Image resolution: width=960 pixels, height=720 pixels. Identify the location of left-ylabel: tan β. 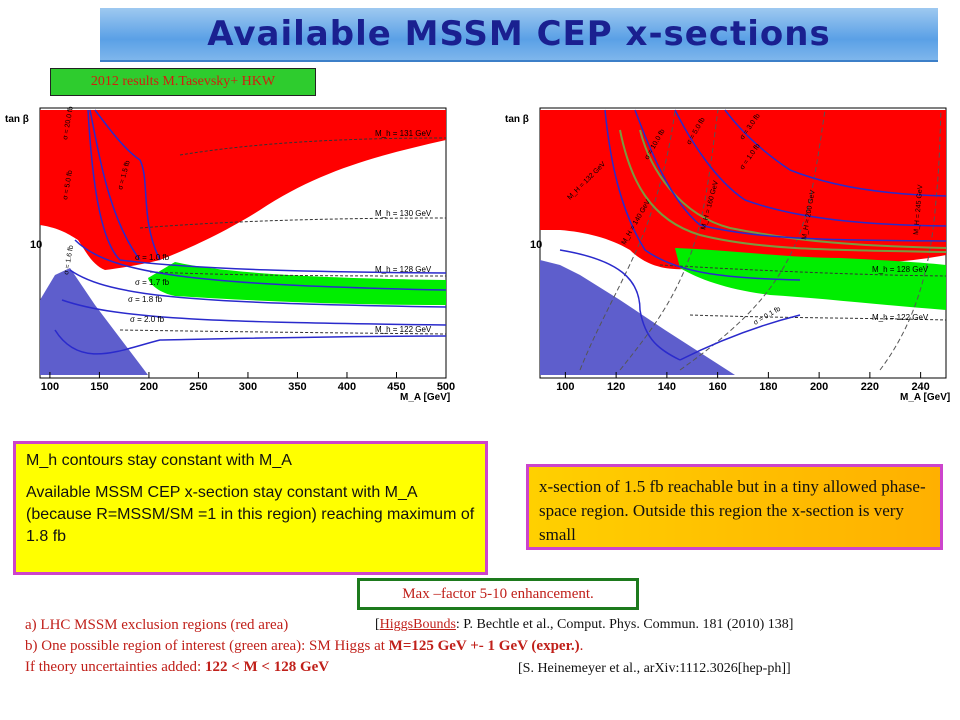
(17, 119).